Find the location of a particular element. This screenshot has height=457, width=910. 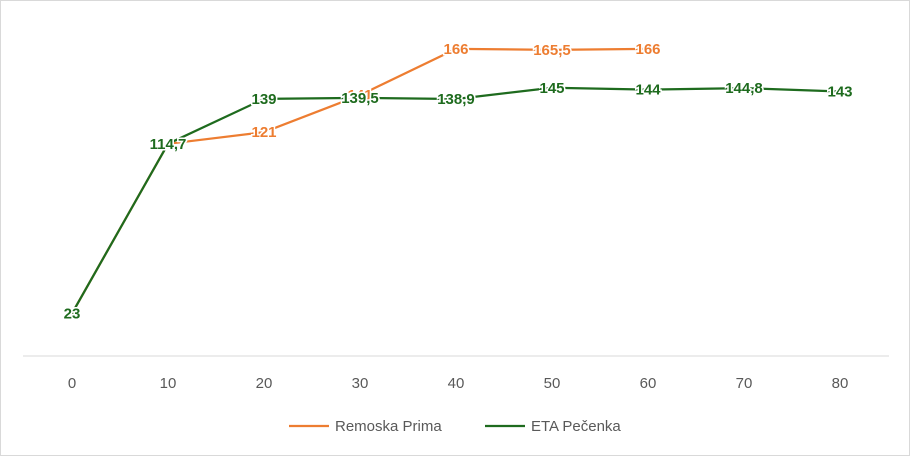

data-label: 165,5 is located at coordinates (552, 50).